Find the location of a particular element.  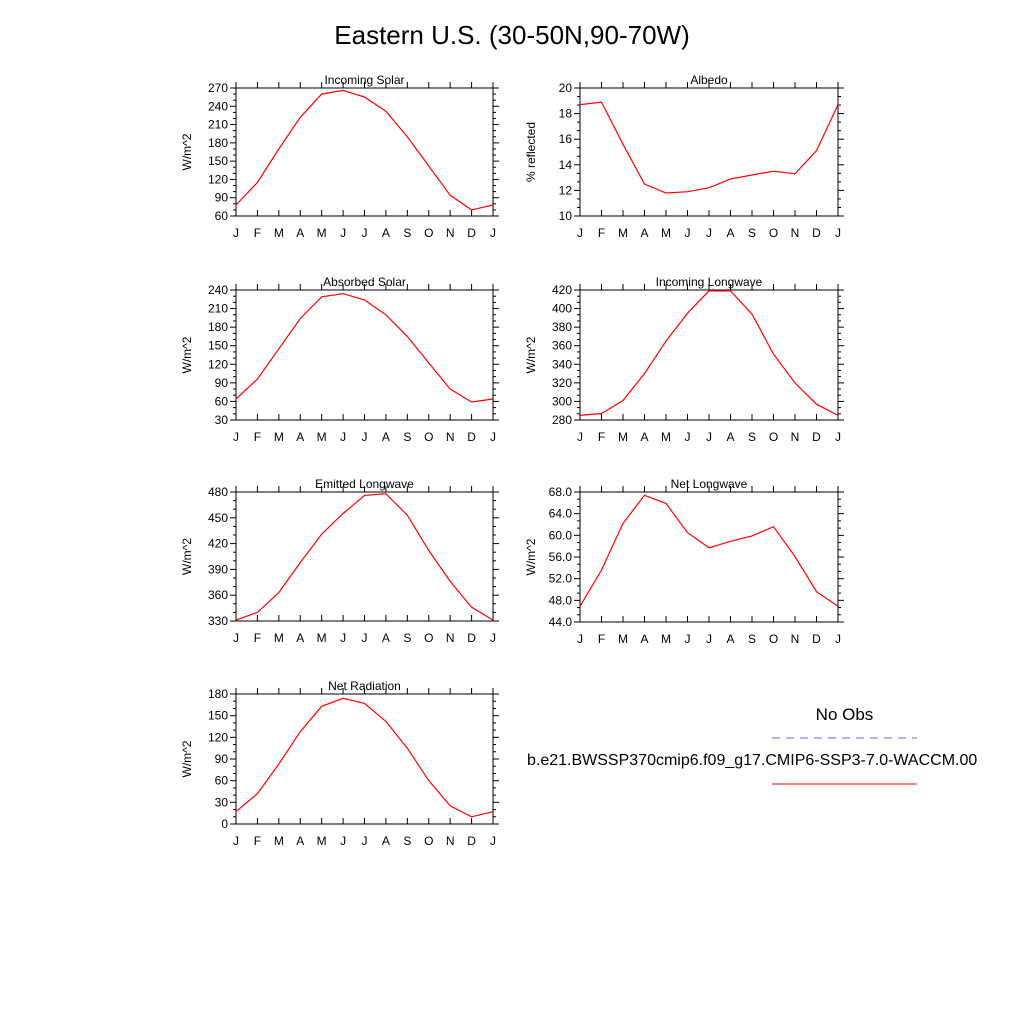

y-tick-label: 10 is located at coordinates (566, 216).